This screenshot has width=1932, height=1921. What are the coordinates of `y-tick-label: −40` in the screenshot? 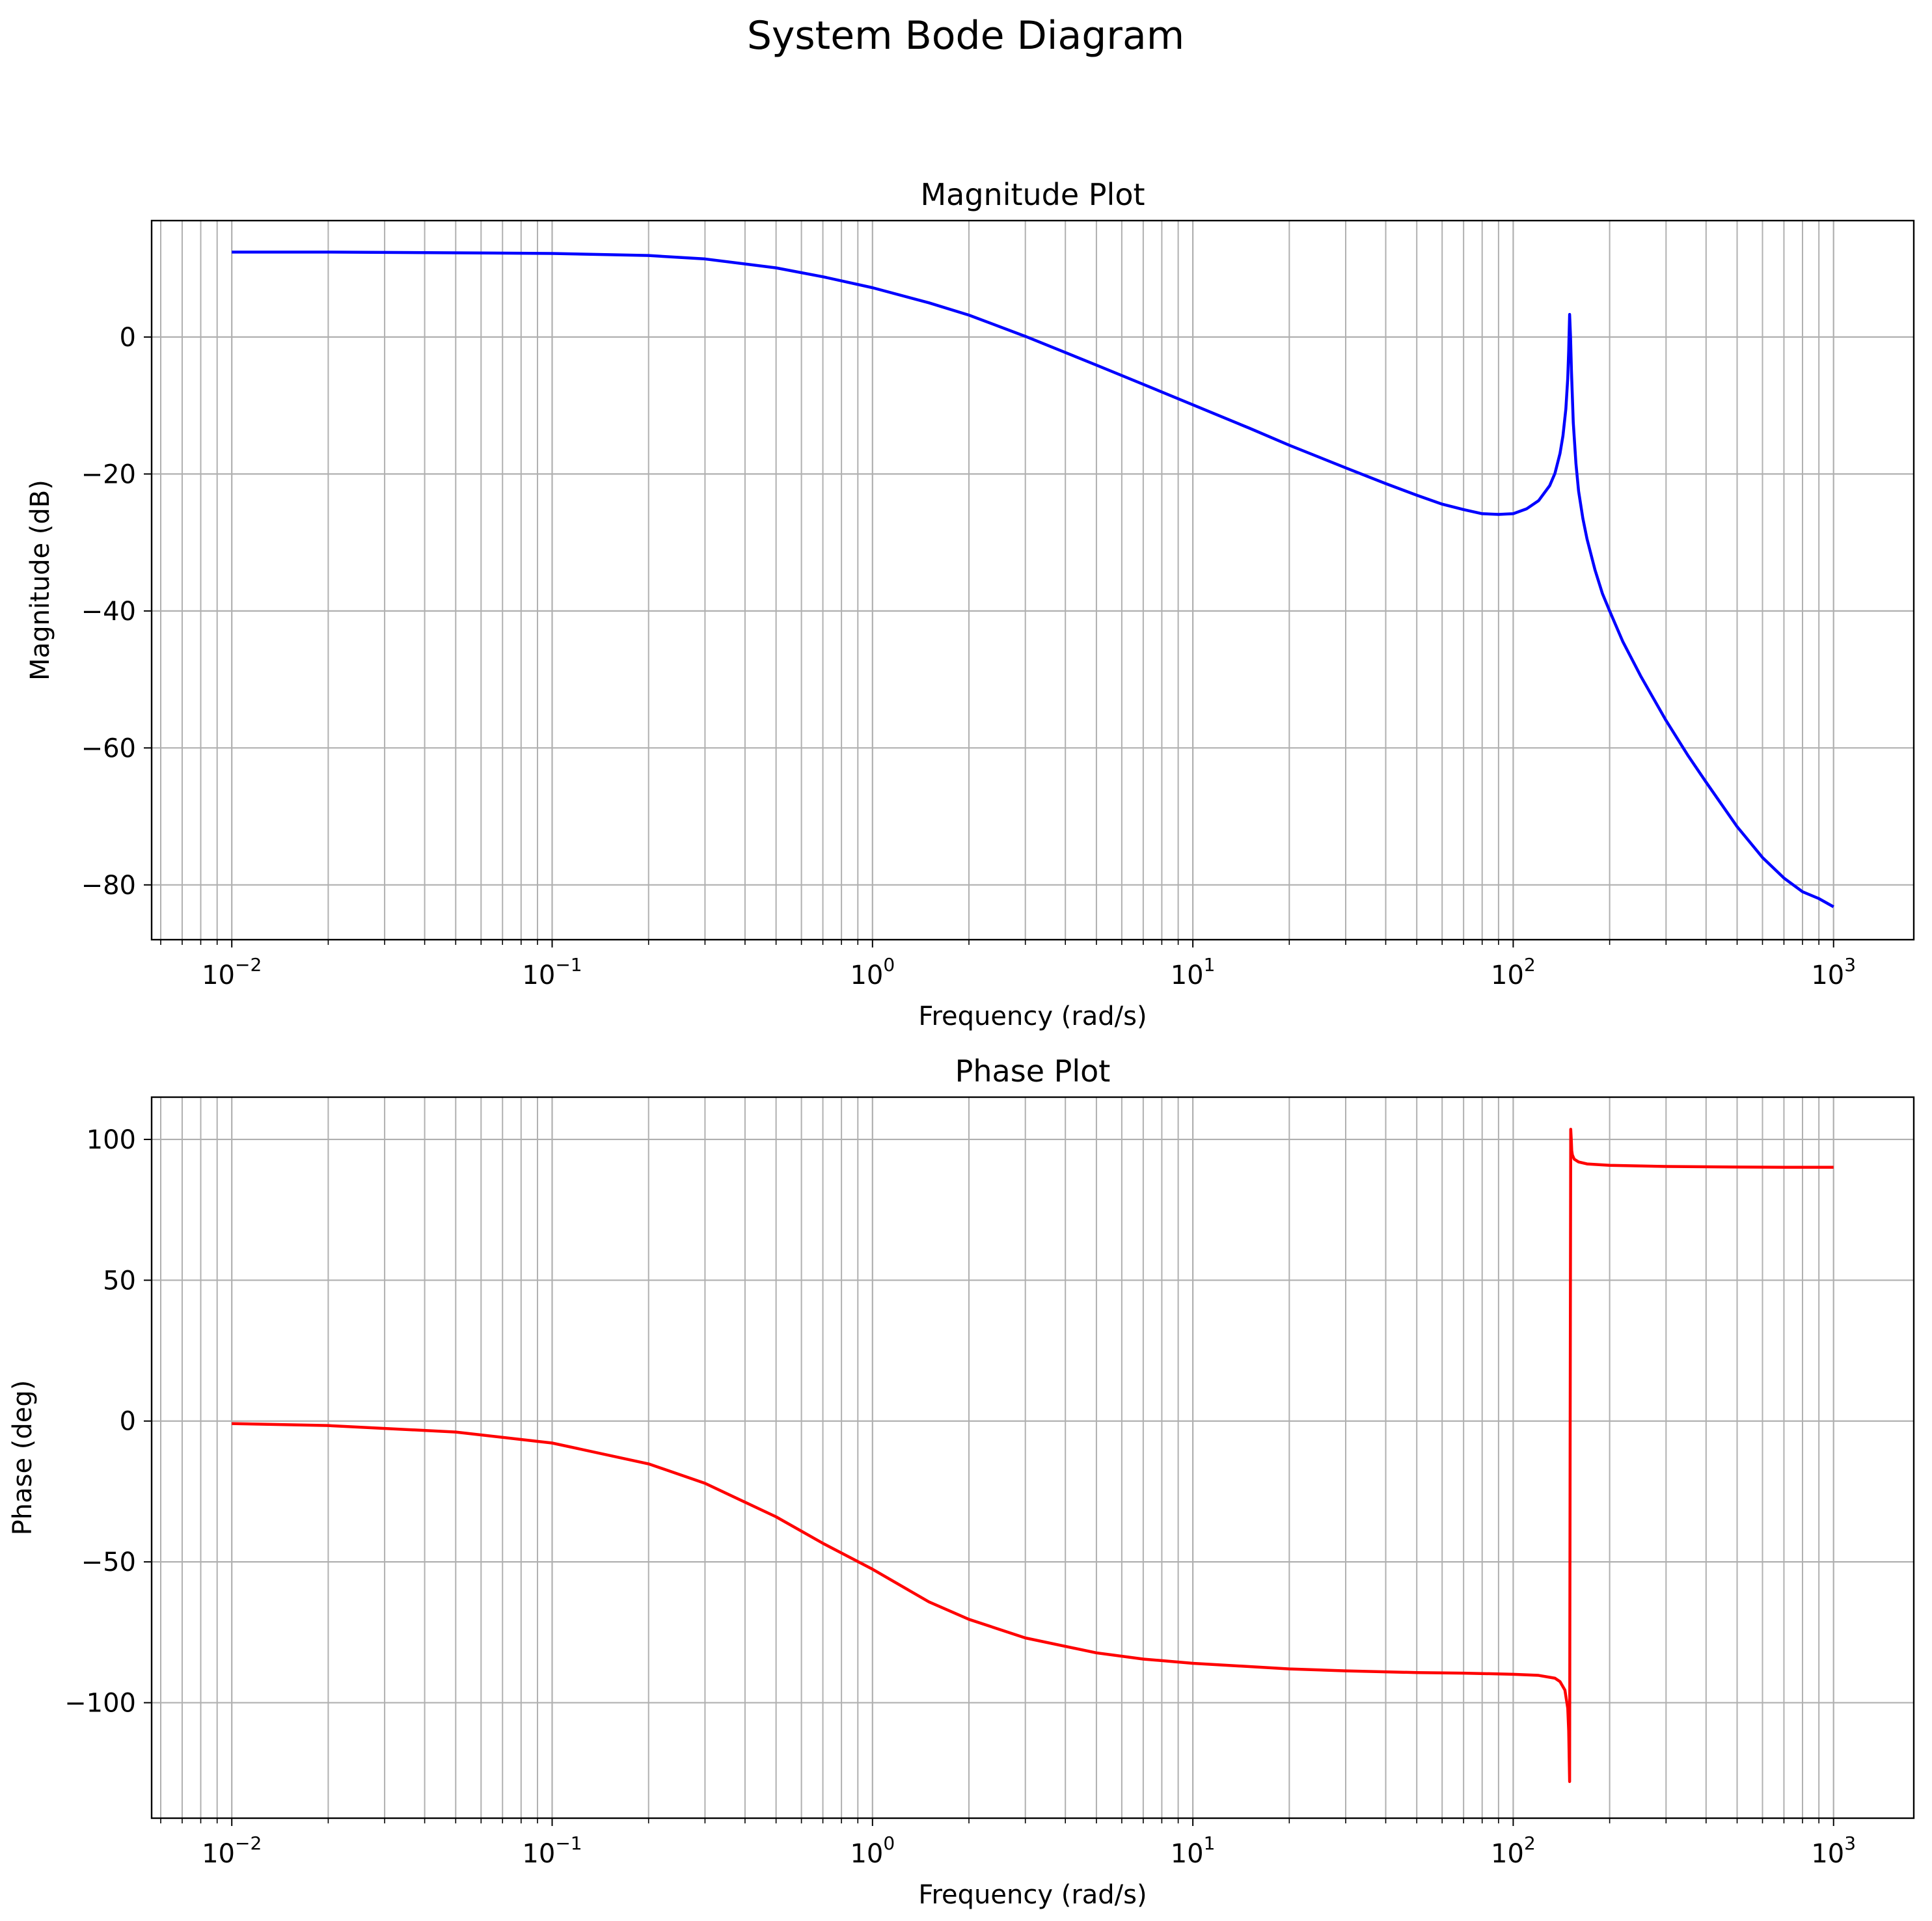 It's located at (108, 612).